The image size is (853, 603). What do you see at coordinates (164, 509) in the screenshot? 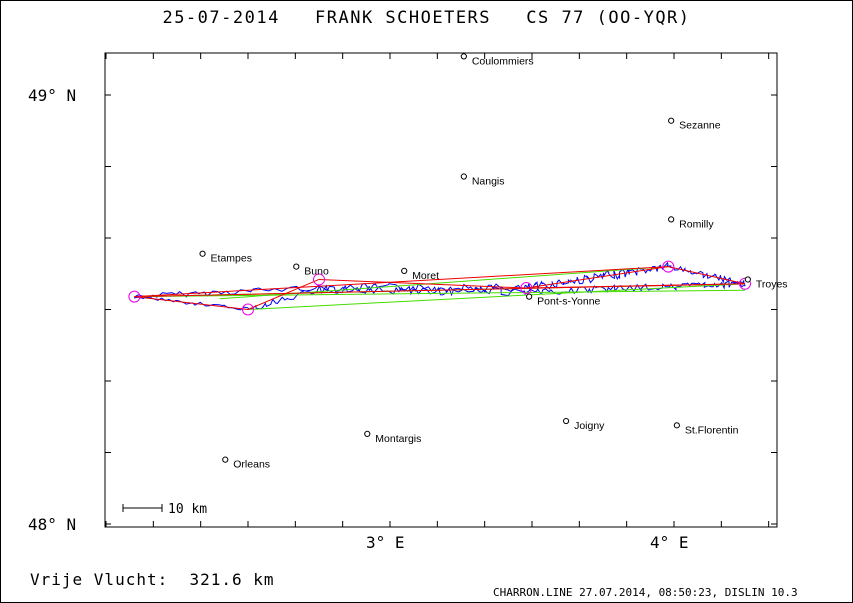
I see `scale-bar: 10 km` at bounding box center [164, 509].